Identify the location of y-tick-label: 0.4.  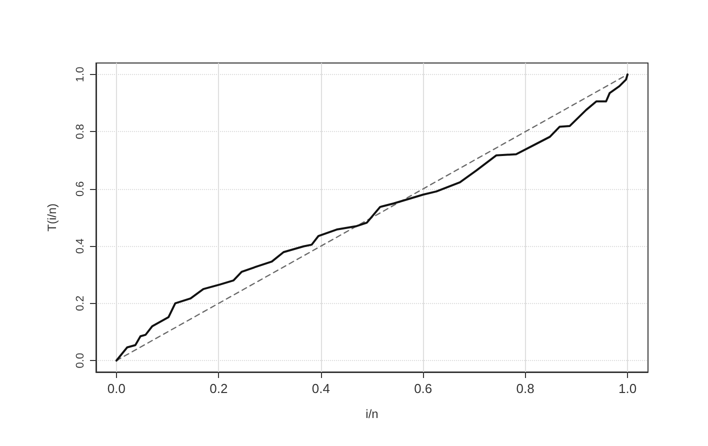
(80, 246).